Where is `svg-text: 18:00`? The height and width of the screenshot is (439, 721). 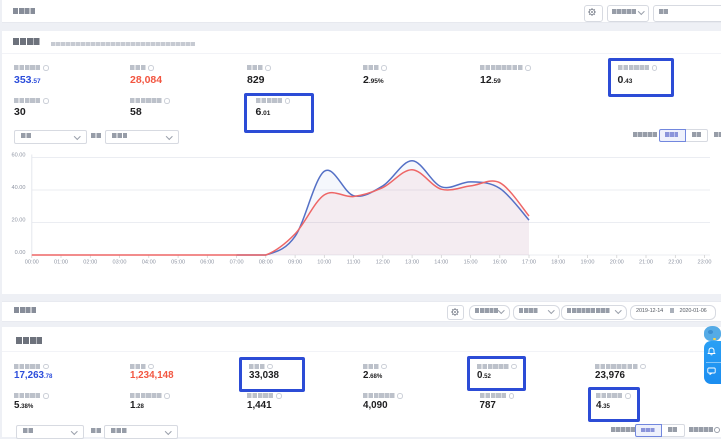
svg-text: 18:00 is located at coordinates (558, 263).